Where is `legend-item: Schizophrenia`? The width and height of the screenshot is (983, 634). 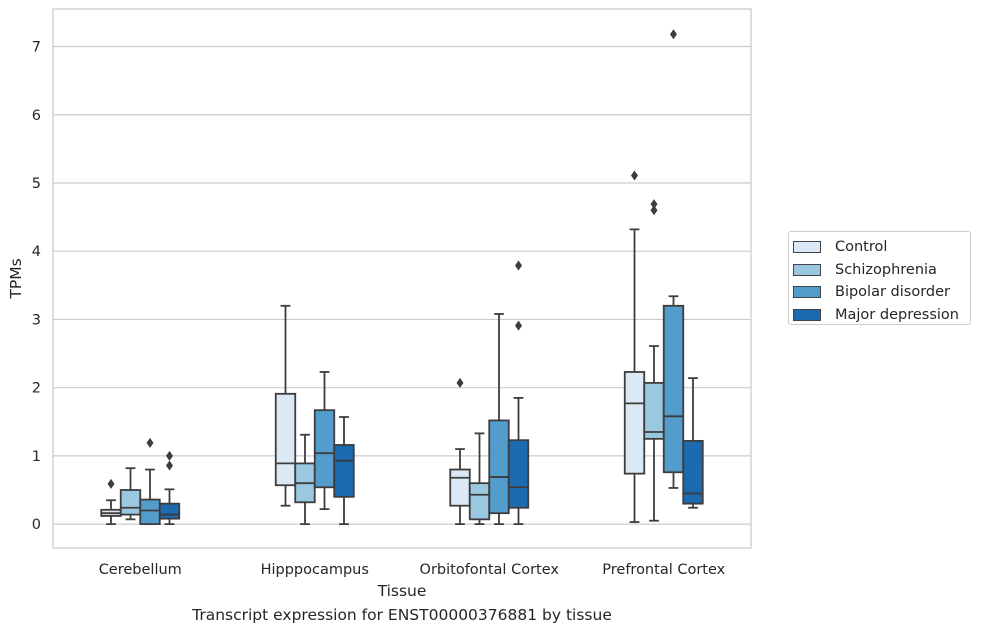 legend-item: Schizophrenia is located at coordinates (881, 270).